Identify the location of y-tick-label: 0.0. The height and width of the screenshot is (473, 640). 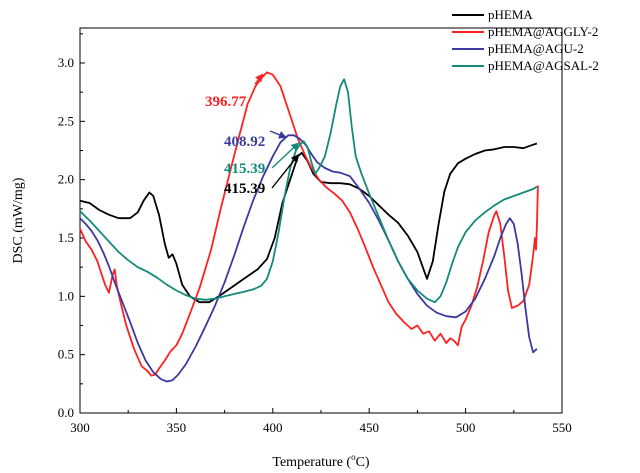
(66, 412).